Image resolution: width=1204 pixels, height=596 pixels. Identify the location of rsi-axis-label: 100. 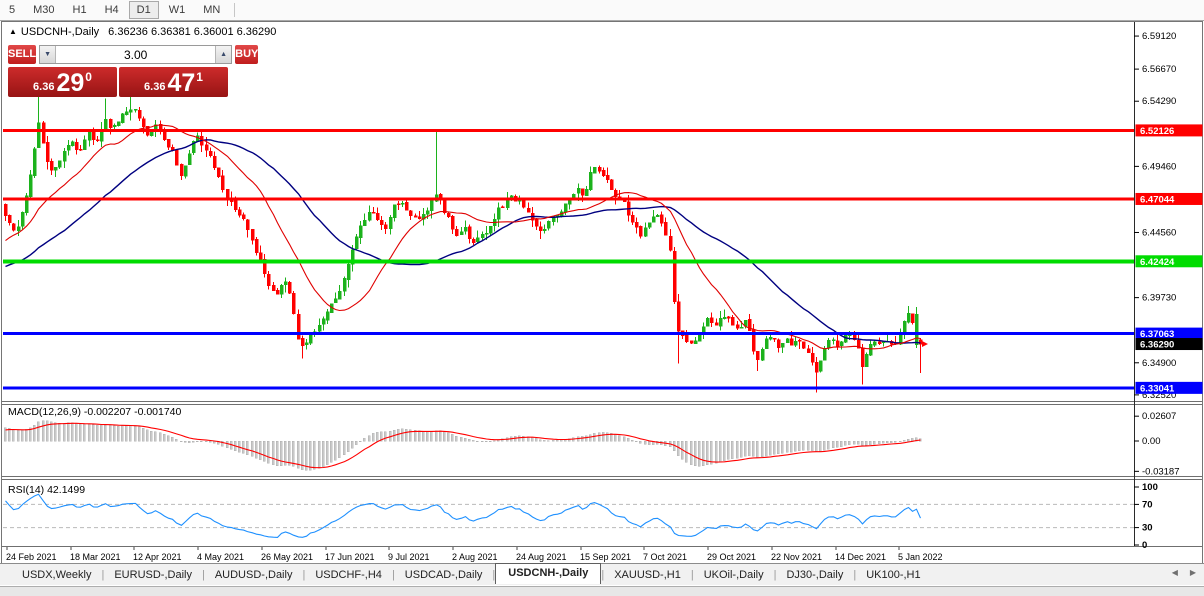
(1150, 487).